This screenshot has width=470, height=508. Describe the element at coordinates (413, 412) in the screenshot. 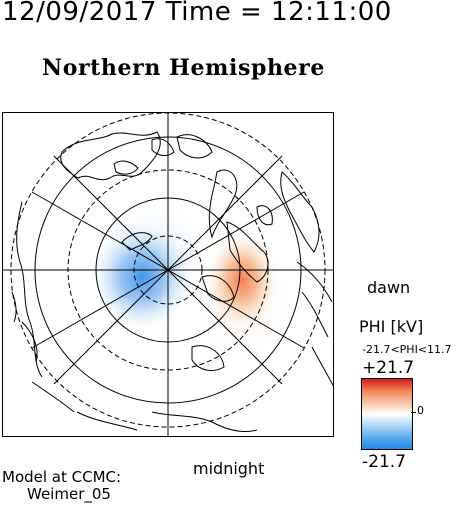

I see `colorbar-zero-tick` at that location.